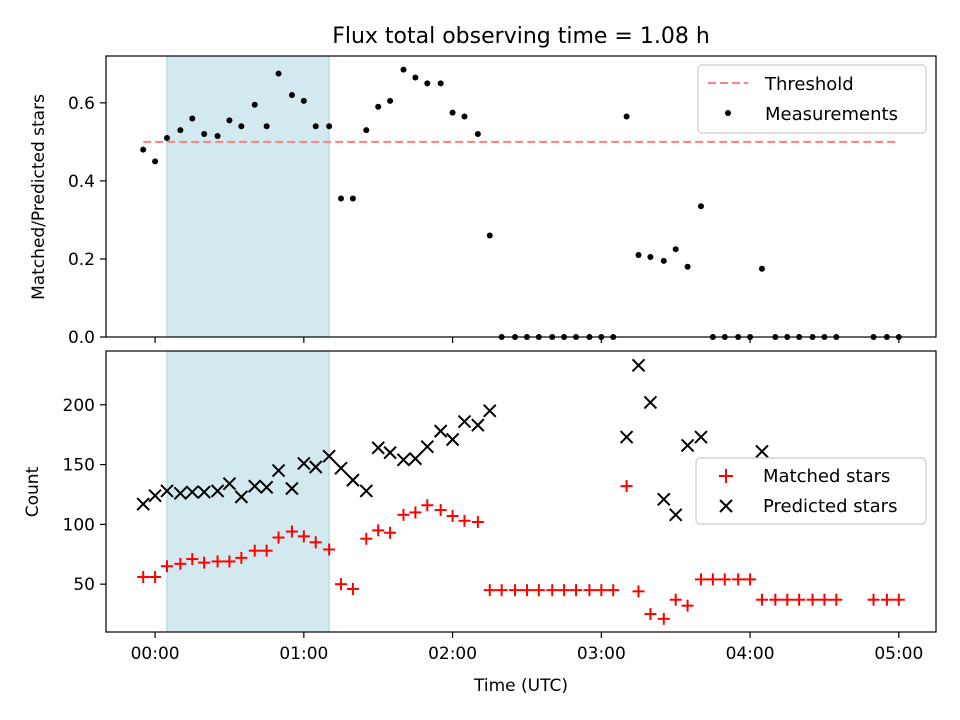  Describe the element at coordinates (831, 114) in the screenshot. I see `measurements-legend-label: Measurements` at that location.